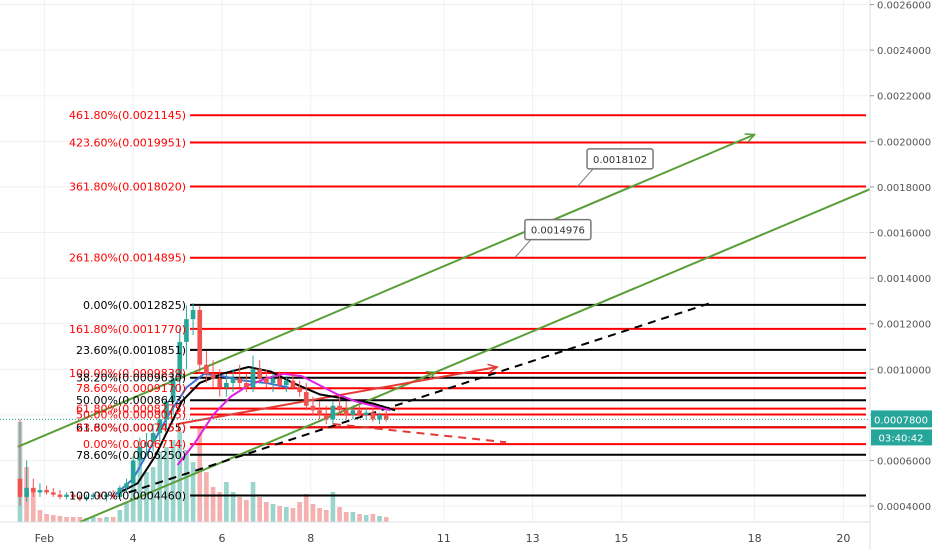 Image resolution: width=932 pixels, height=550 pixels. What do you see at coordinates (127, 142) in the screenshot?
I see `fib-level-label: 423.60%(0.0019951)` at bounding box center [127, 142].